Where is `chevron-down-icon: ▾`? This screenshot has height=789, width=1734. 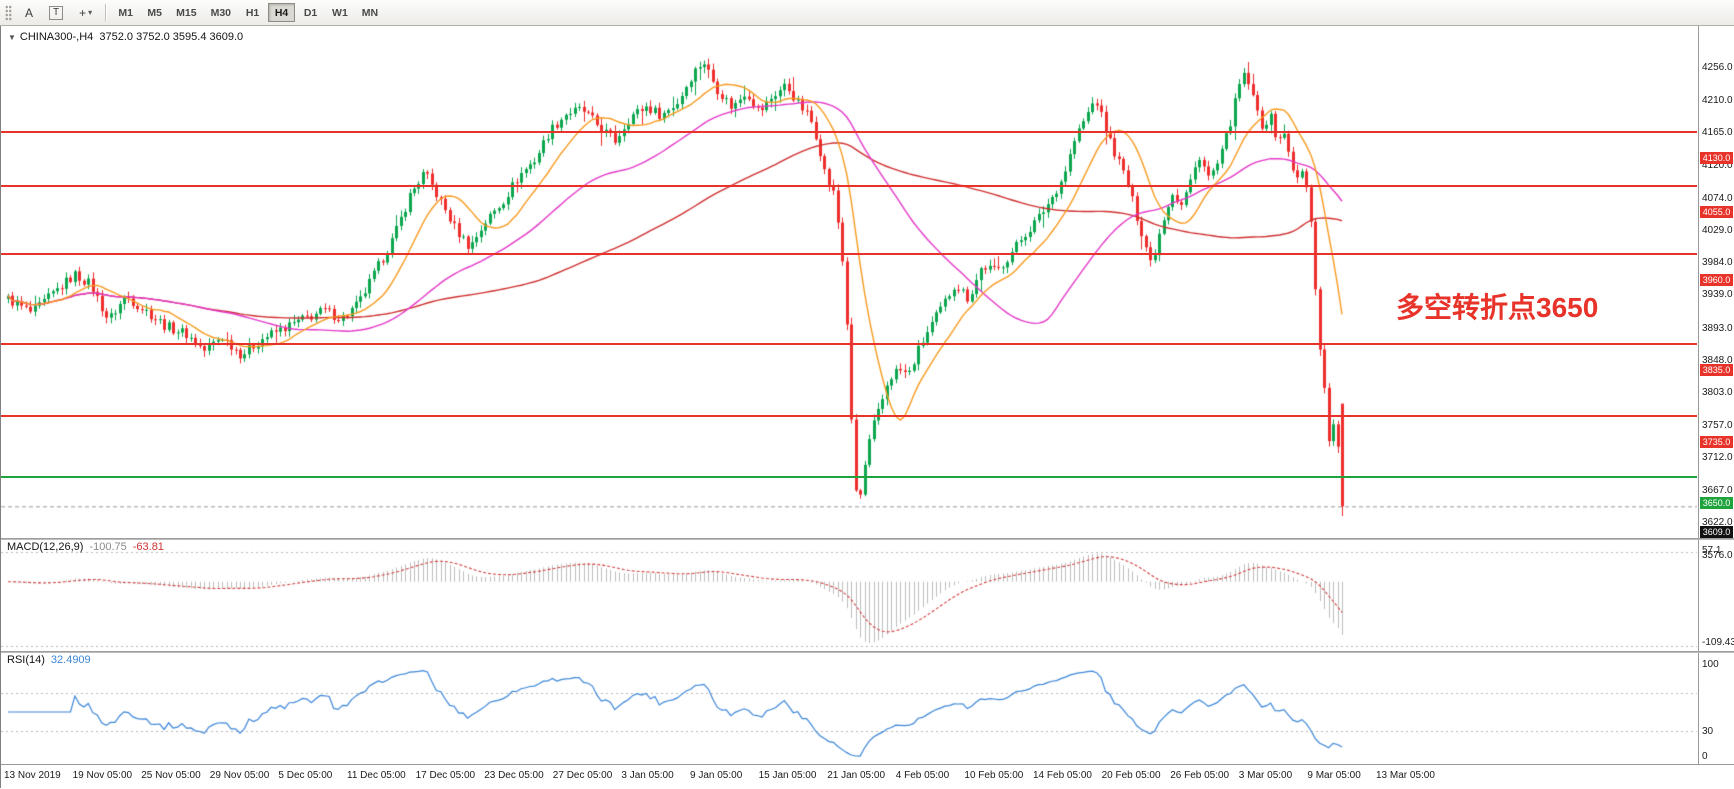
chevron-down-icon: ▾ is located at coordinates (90, 12).